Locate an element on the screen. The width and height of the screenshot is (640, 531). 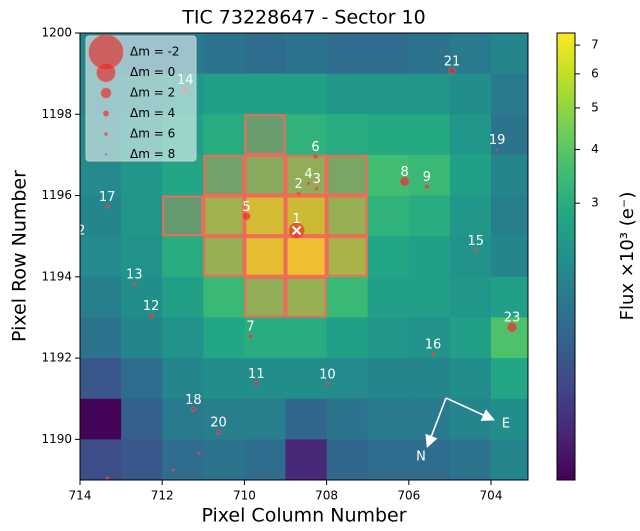
colorbar is located at coordinates (566, 256).